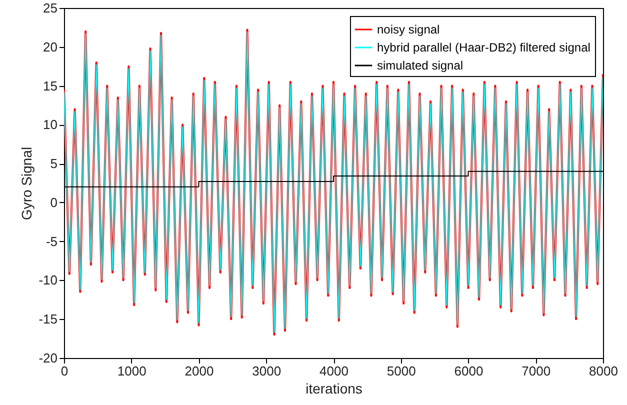 The height and width of the screenshot is (405, 627). Describe the element at coordinates (199, 371) in the screenshot. I see `x-tick-label: 2000` at that location.